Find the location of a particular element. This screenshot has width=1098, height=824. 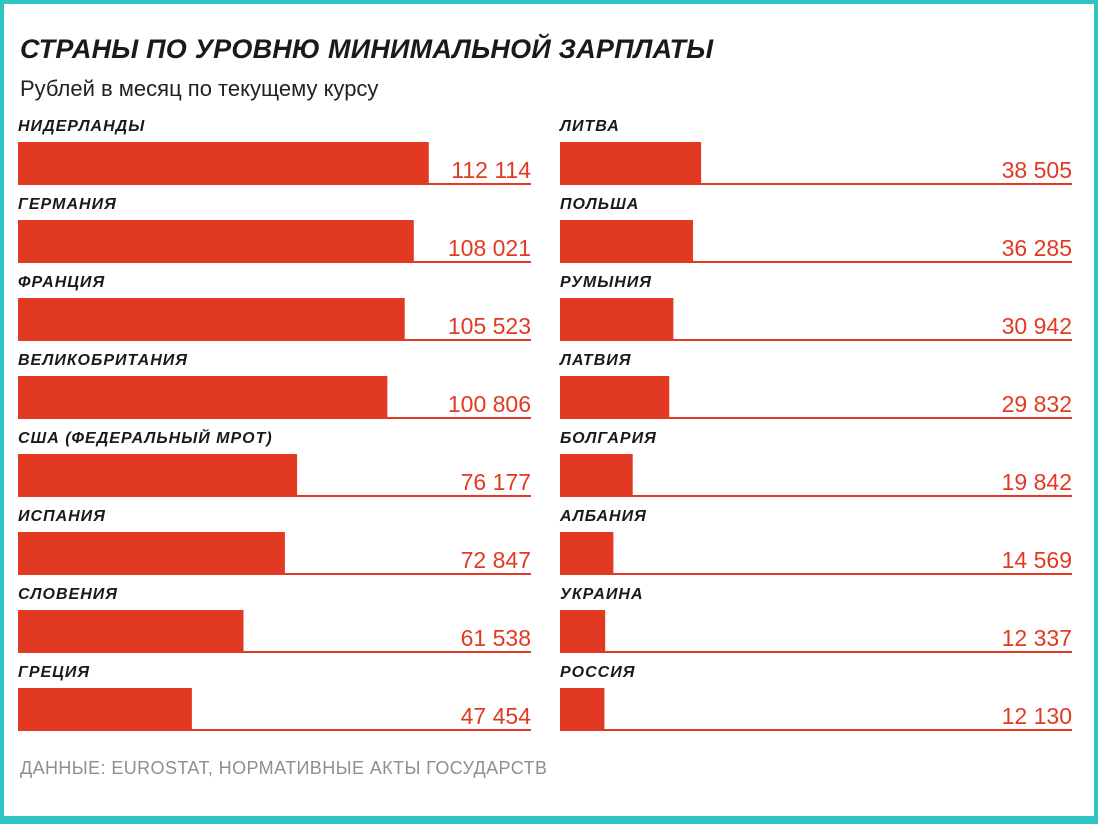

bar-row: ВЕЛИКОБРИТАНИЯ 100 806 is located at coordinates (274, 385).